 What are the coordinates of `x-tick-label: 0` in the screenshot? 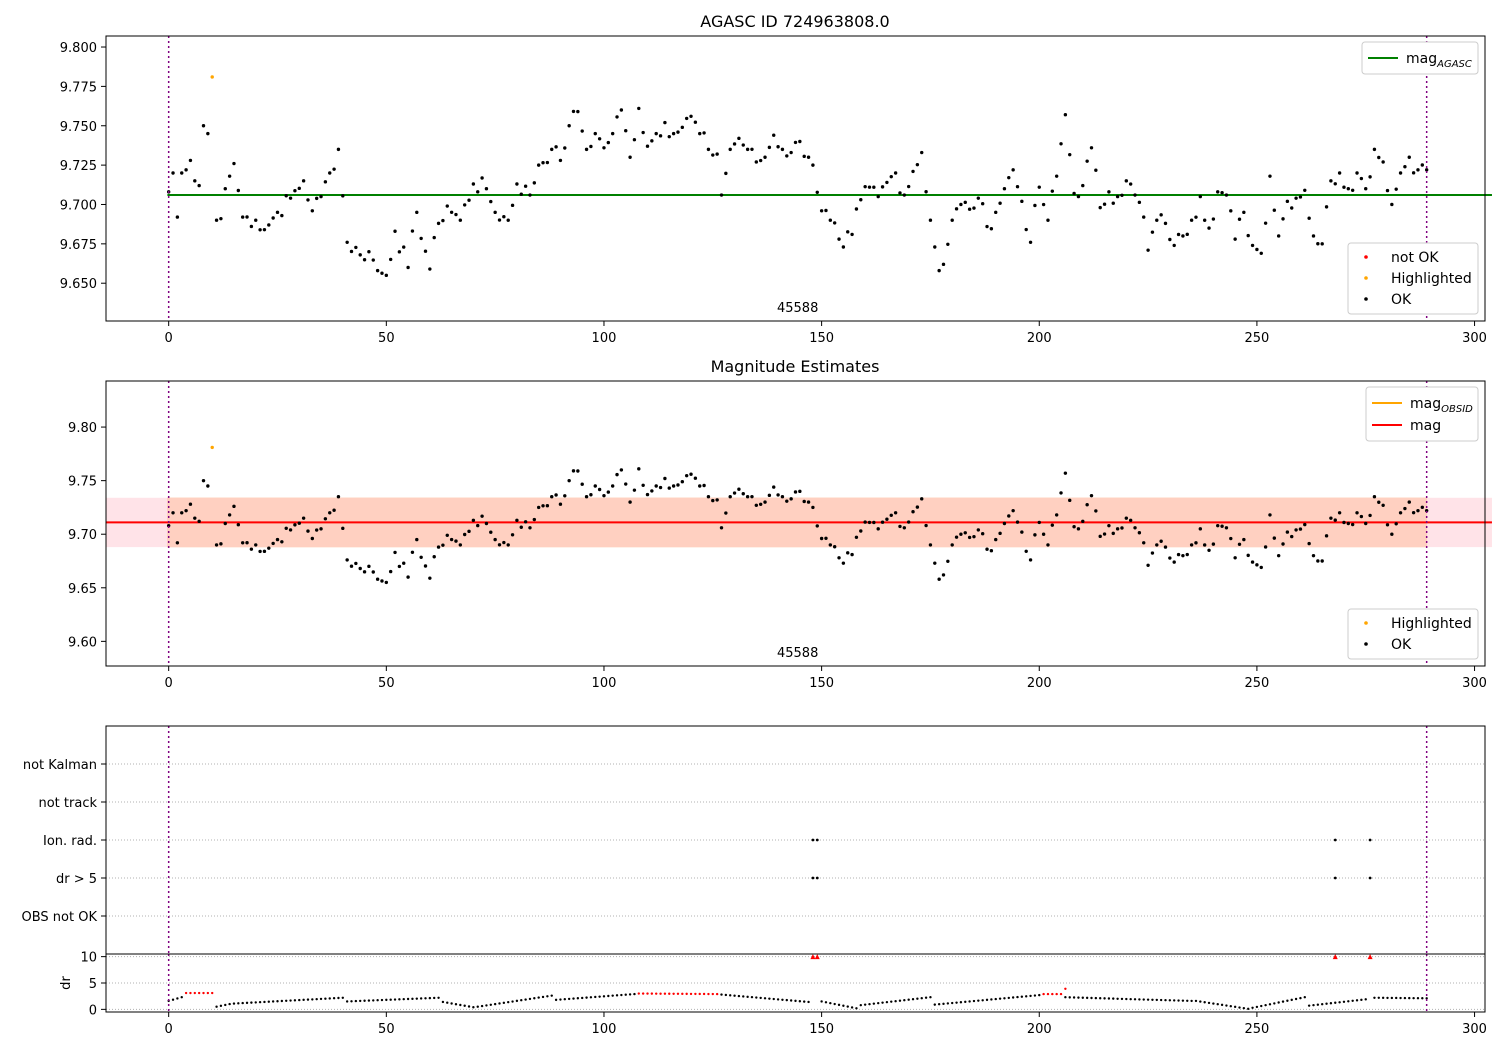 It's located at (169, 683).